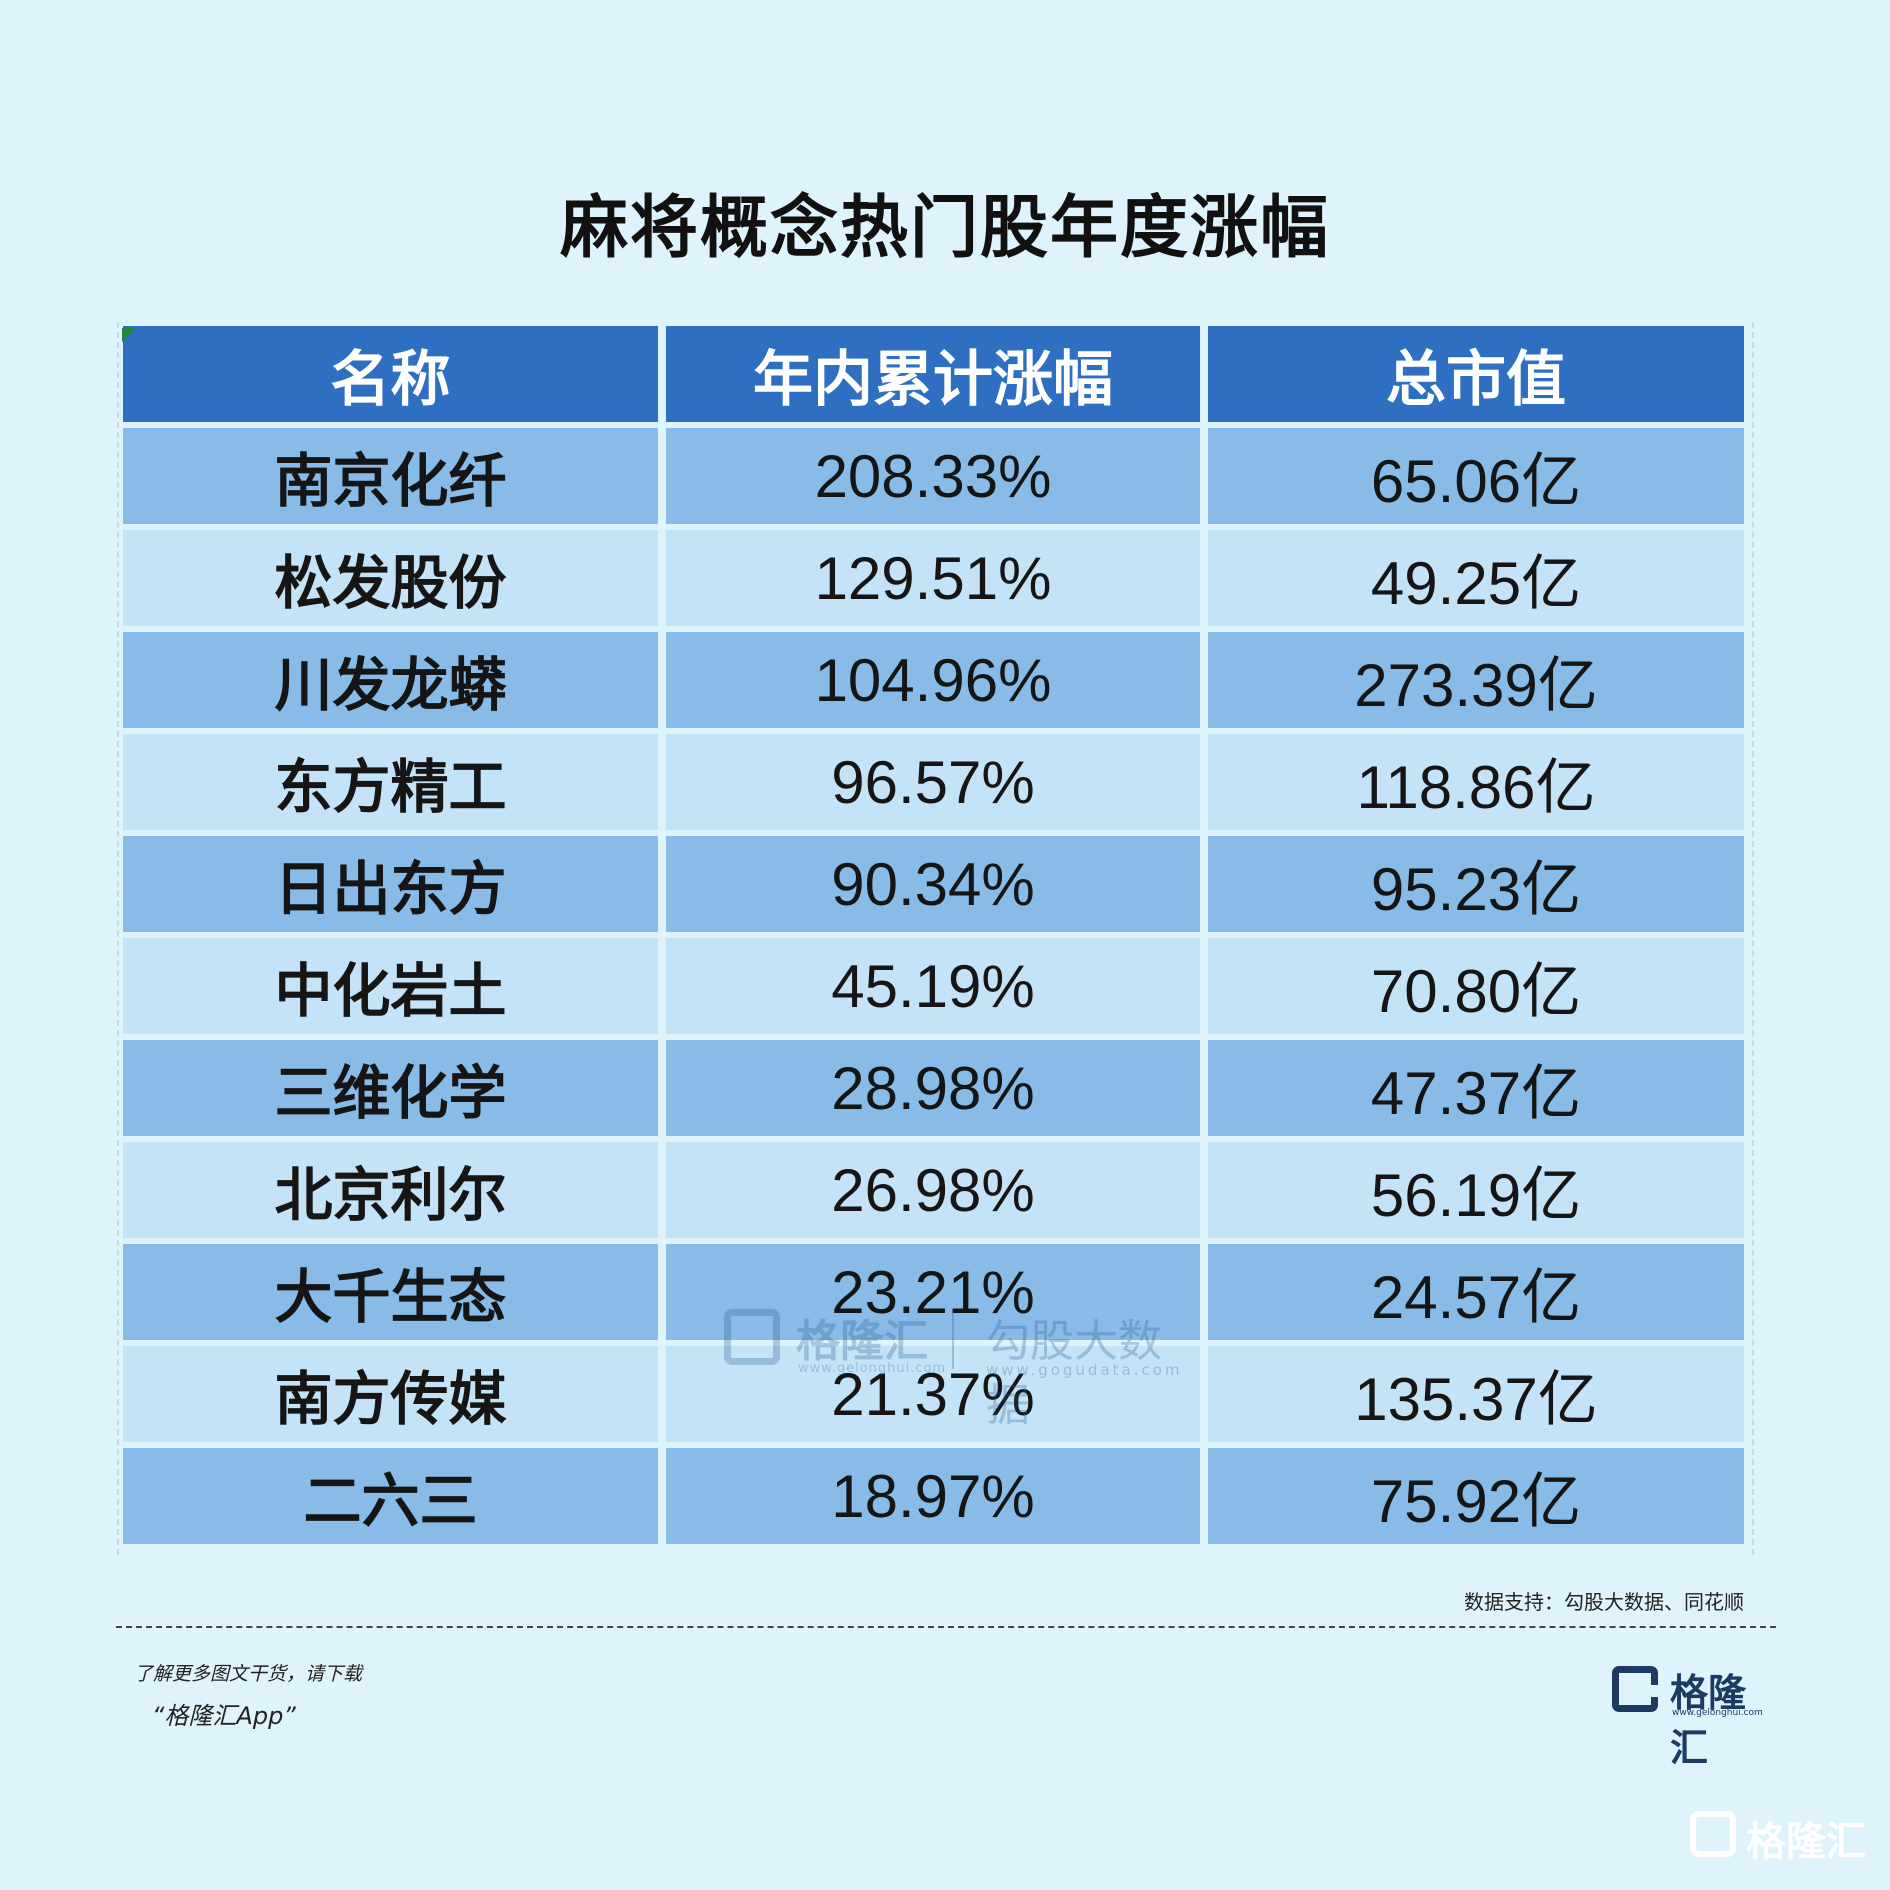 This screenshot has width=1890, height=1890. What do you see at coordinates (1476, 782) in the screenshot?
I see `market-cap-cell: 118.86亿` at bounding box center [1476, 782].